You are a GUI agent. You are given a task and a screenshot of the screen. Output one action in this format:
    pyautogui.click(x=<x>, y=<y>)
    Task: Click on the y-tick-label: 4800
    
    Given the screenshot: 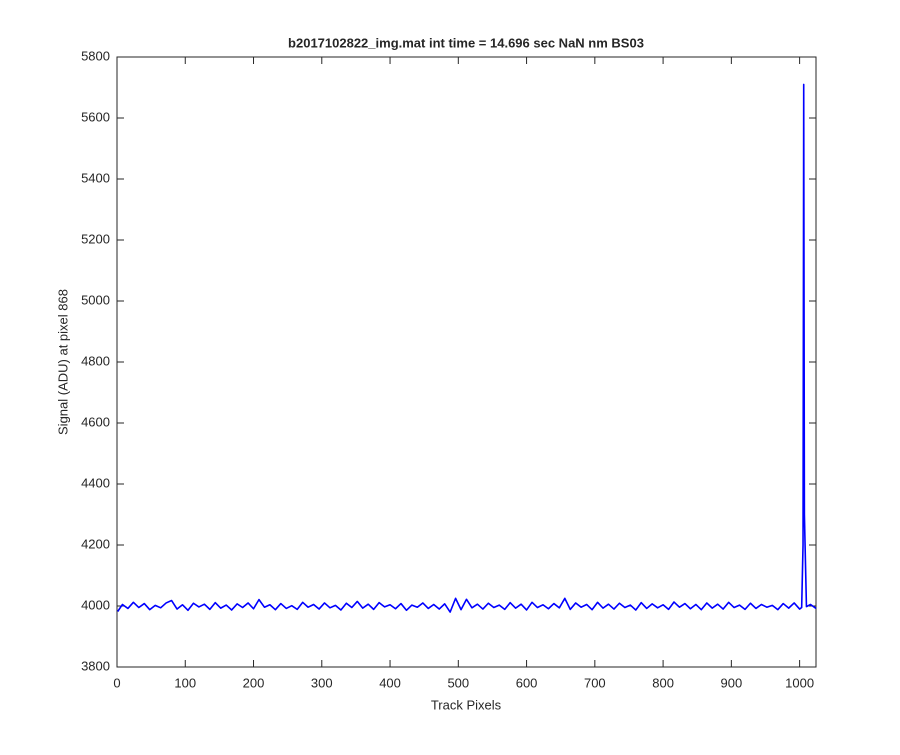 What is the action you would take?
    pyautogui.click(x=95, y=360)
    